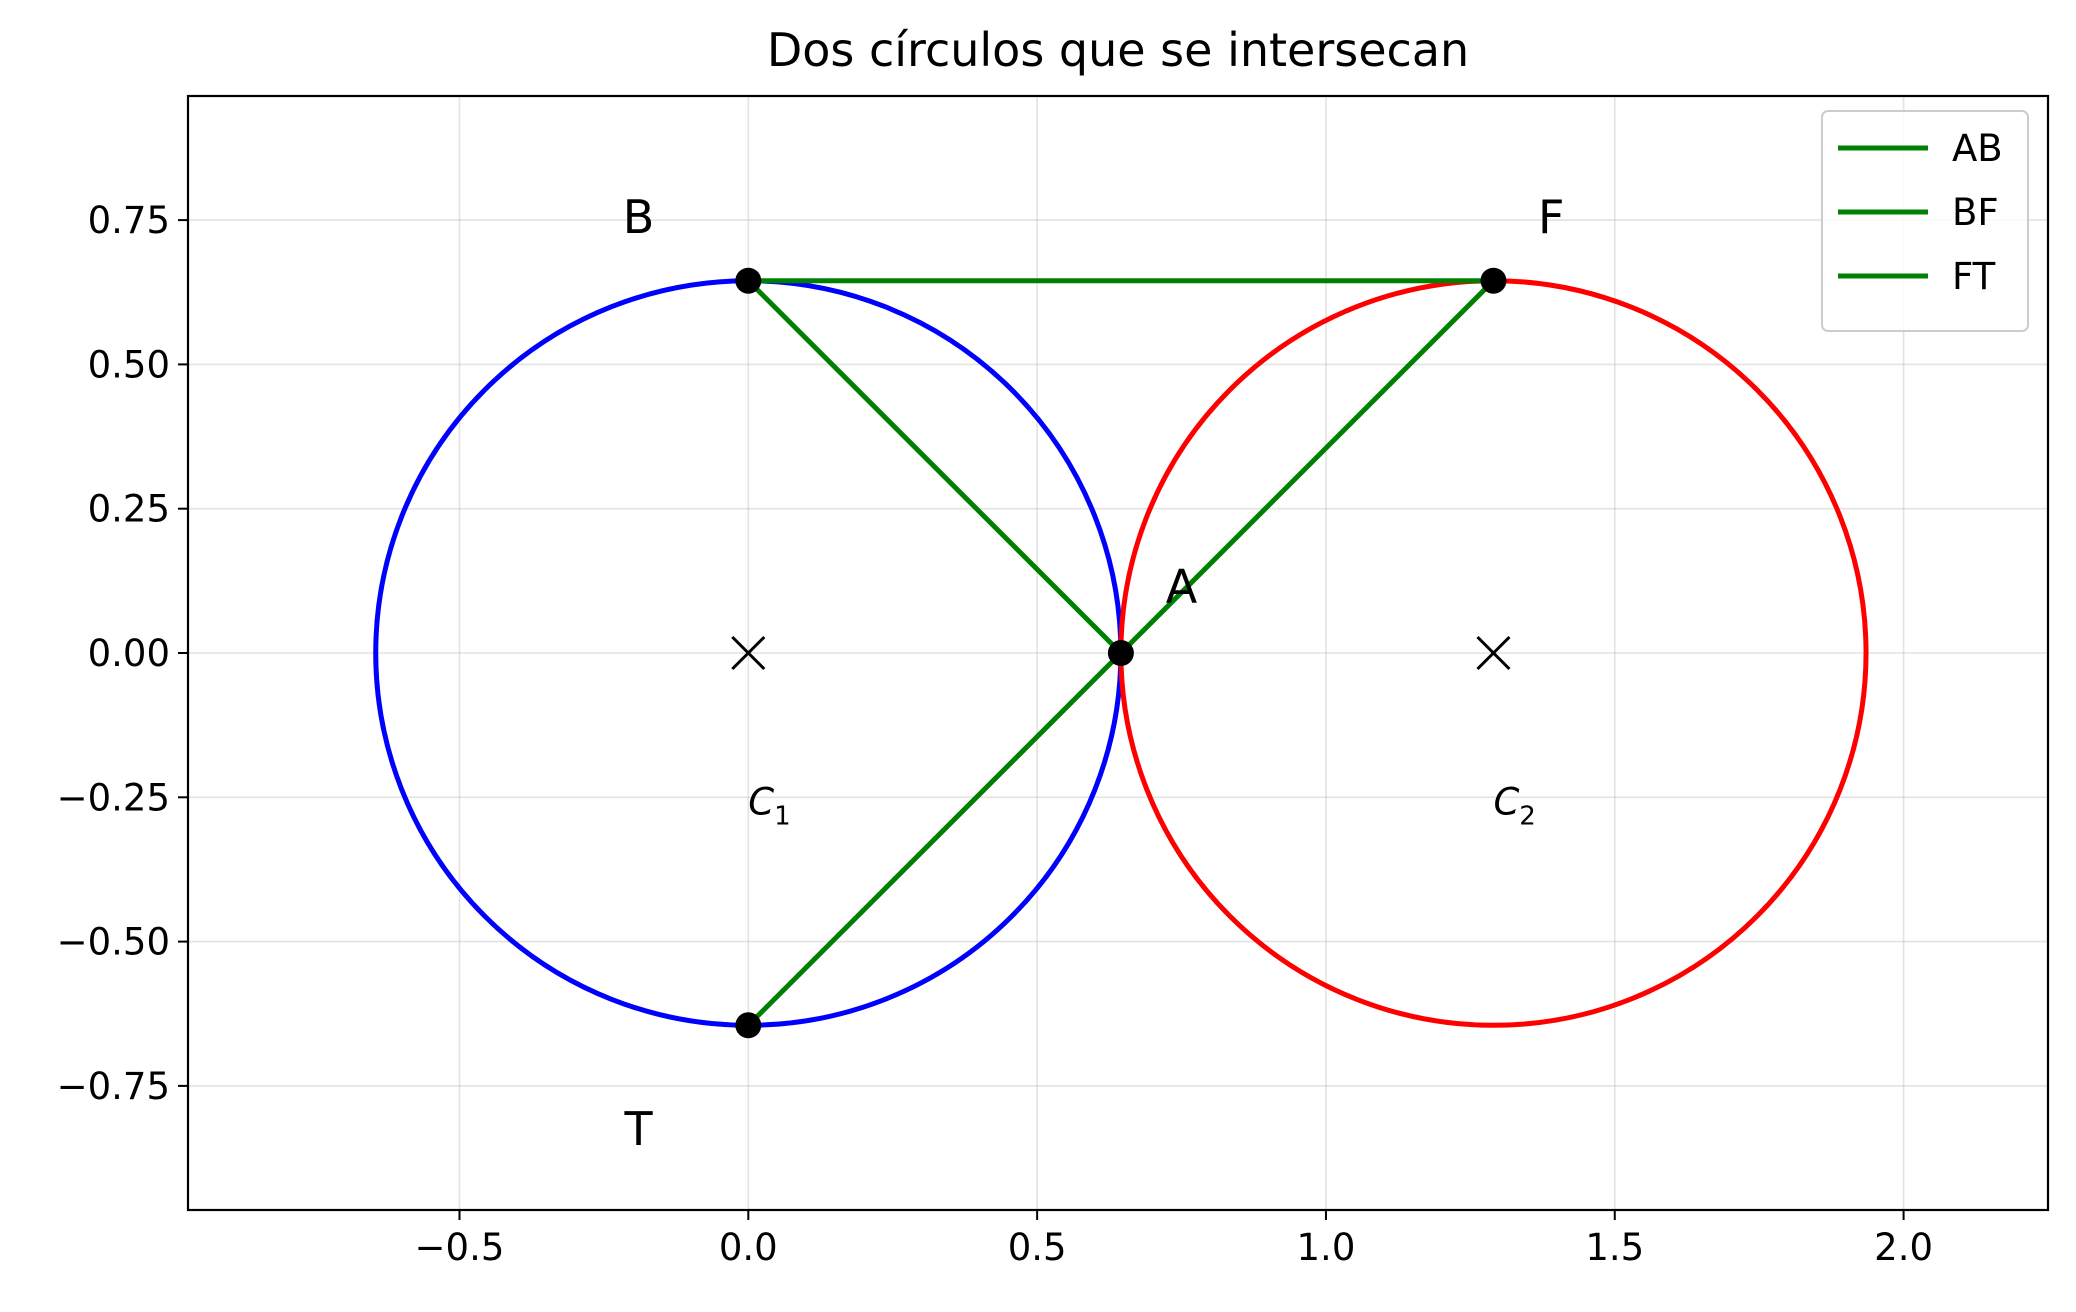  Describe the element at coordinates (460, 1247) in the screenshot. I see `x-tick-label: −0.5` at that location.